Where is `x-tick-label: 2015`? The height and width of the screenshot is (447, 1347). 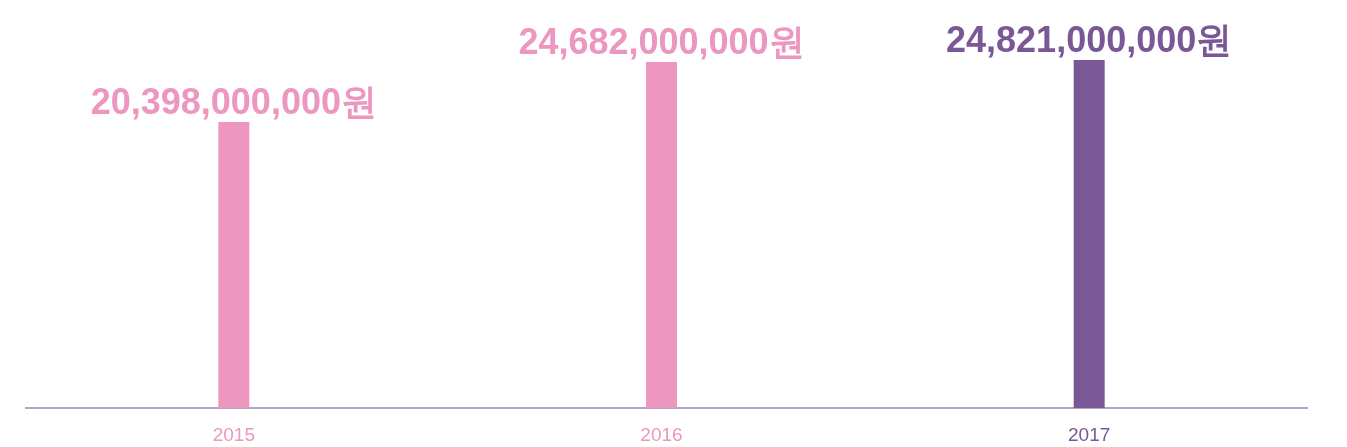 x-tick-label: 2015 is located at coordinates (233, 434).